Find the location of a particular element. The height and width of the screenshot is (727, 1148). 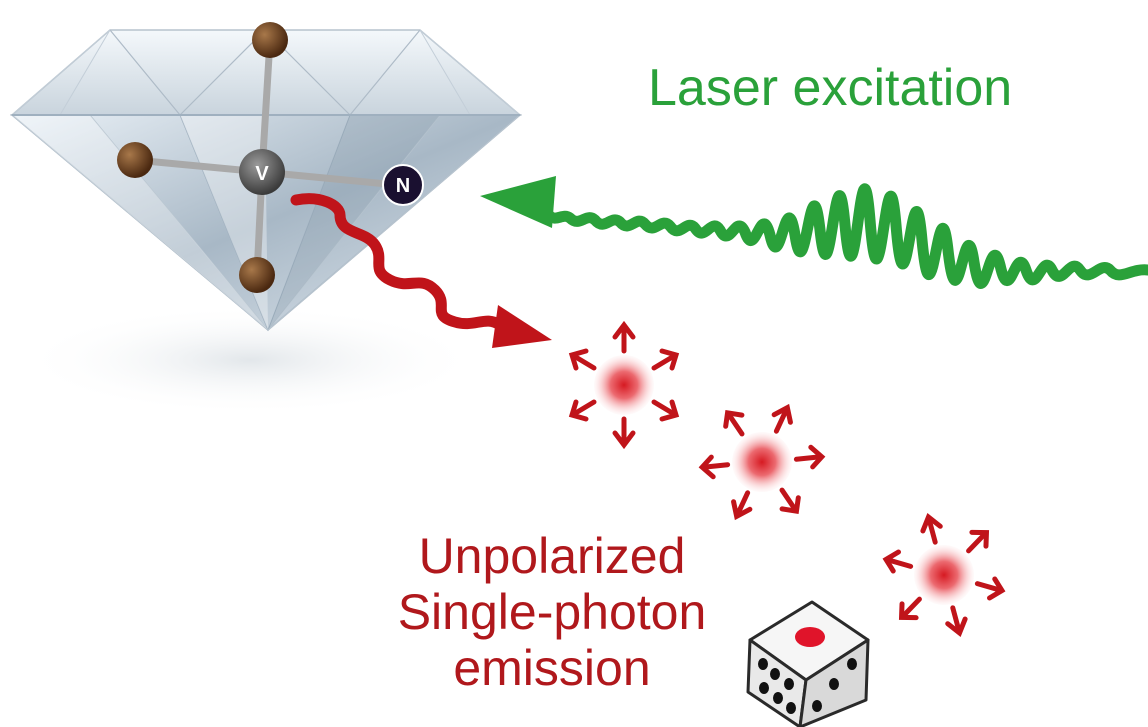

carbon-atom-top is located at coordinates (270, 40).